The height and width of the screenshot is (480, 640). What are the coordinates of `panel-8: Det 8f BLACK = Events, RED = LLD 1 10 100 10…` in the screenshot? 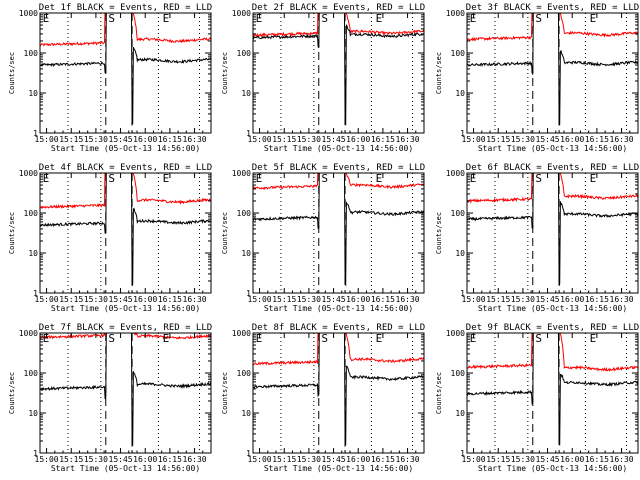 It's located at (323, 398).